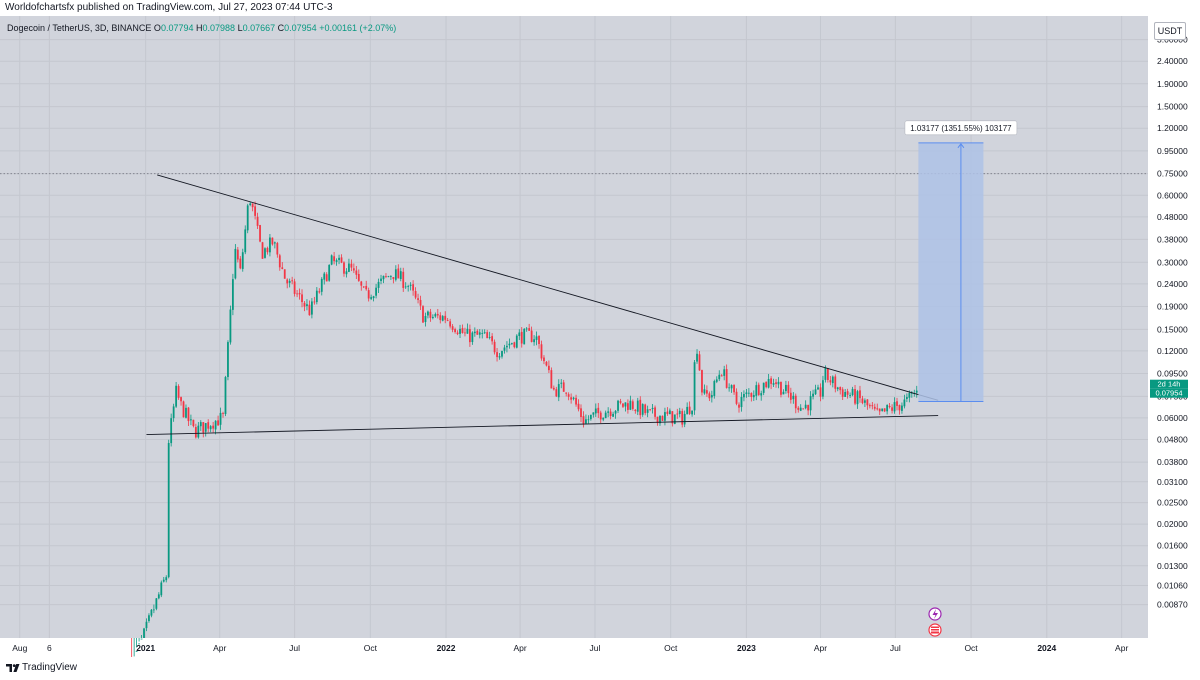 This screenshot has width=1200, height=680. What do you see at coordinates (600, 668) in the screenshot?
I see `footer: TradingView` at bounding box center [600, 668].